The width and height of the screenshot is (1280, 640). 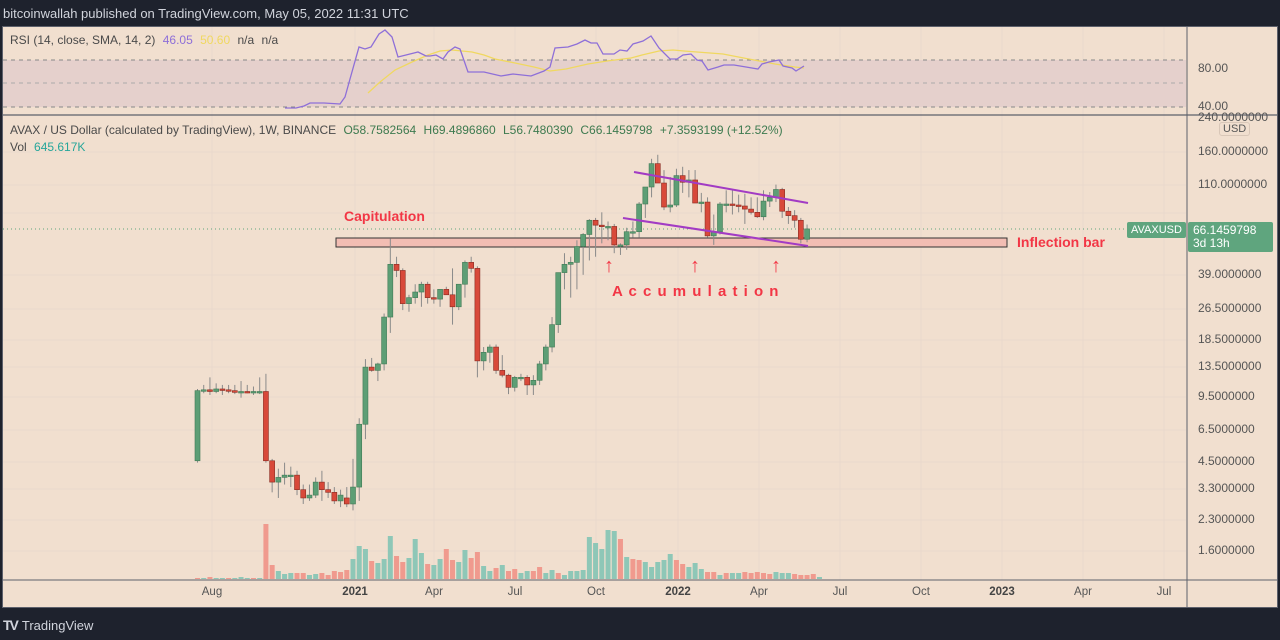 What do you see at coordinates (616, 130) in the screenshot?
I see `ohlc-close: C66.1459798` at bounding box center [616, 130].